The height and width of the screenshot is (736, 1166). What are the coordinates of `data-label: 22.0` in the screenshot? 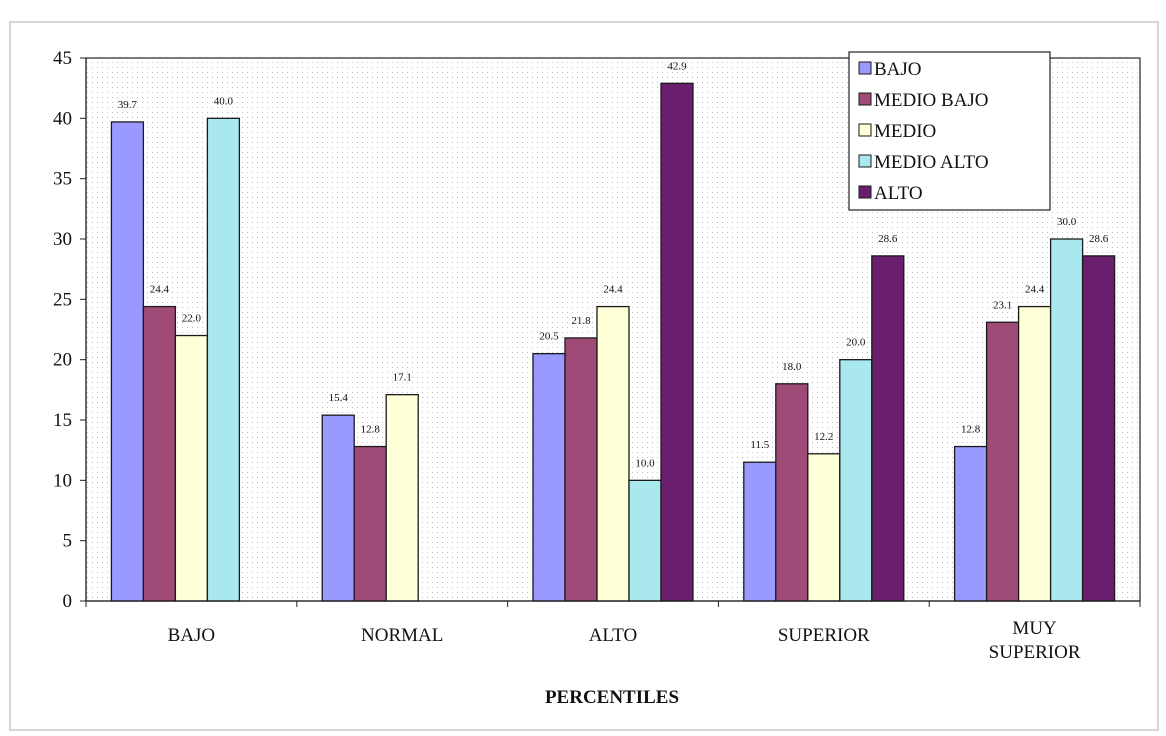 It's located at (192, 319).